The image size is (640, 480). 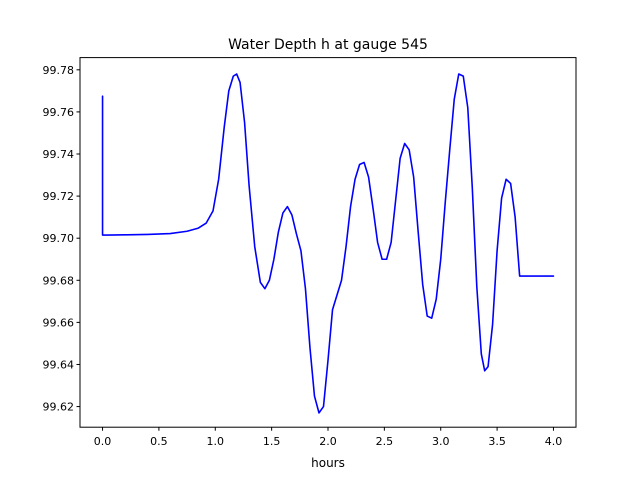 I want to click on x-tick-label: 3.0, so click(x=441, y=441).